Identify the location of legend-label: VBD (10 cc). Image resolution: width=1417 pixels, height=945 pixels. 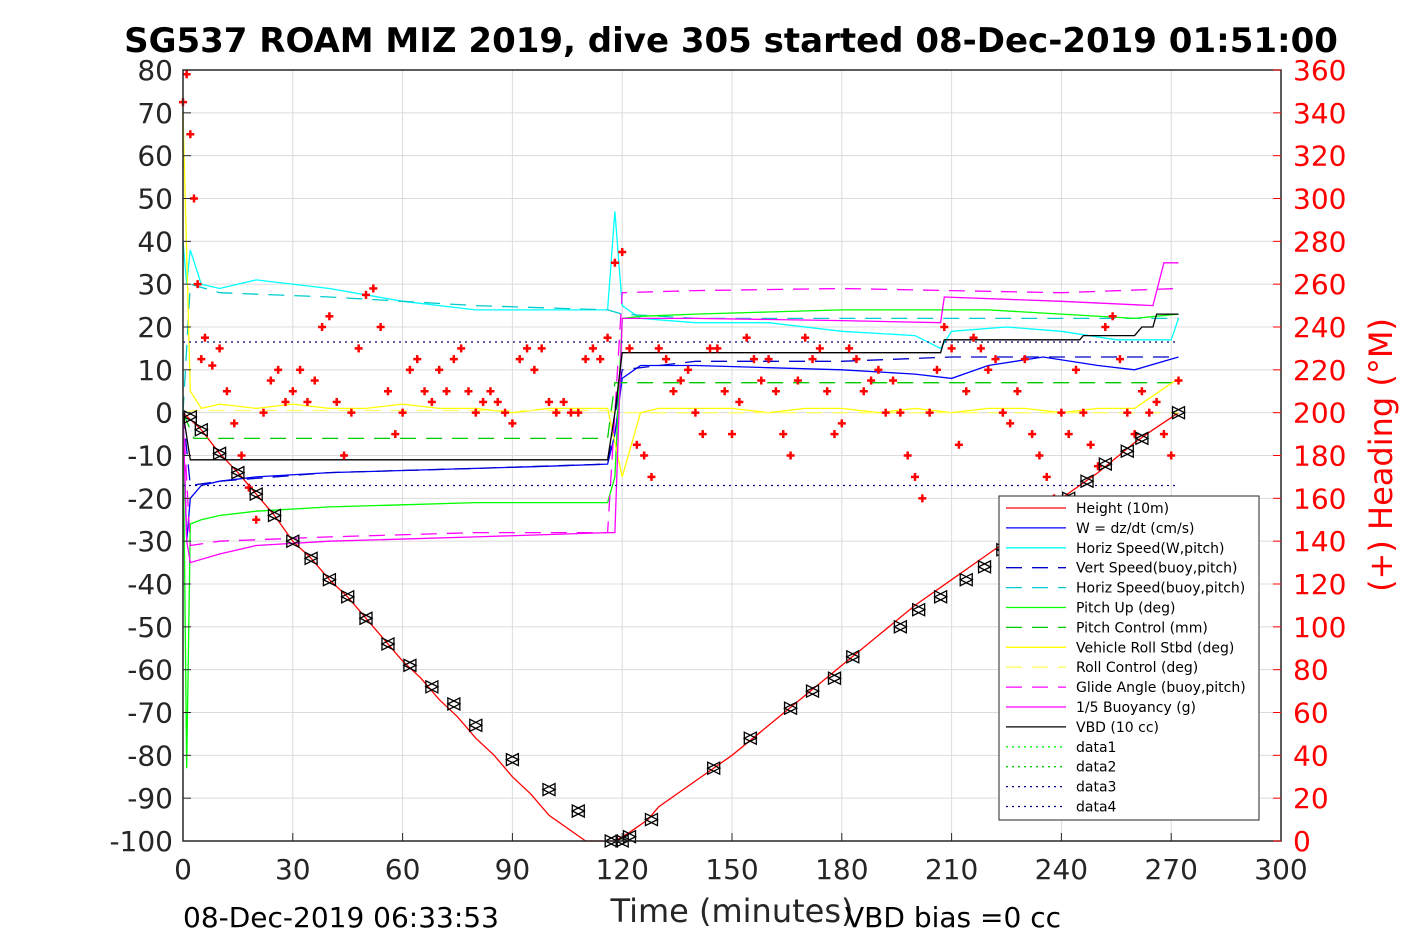
(1117, 728).